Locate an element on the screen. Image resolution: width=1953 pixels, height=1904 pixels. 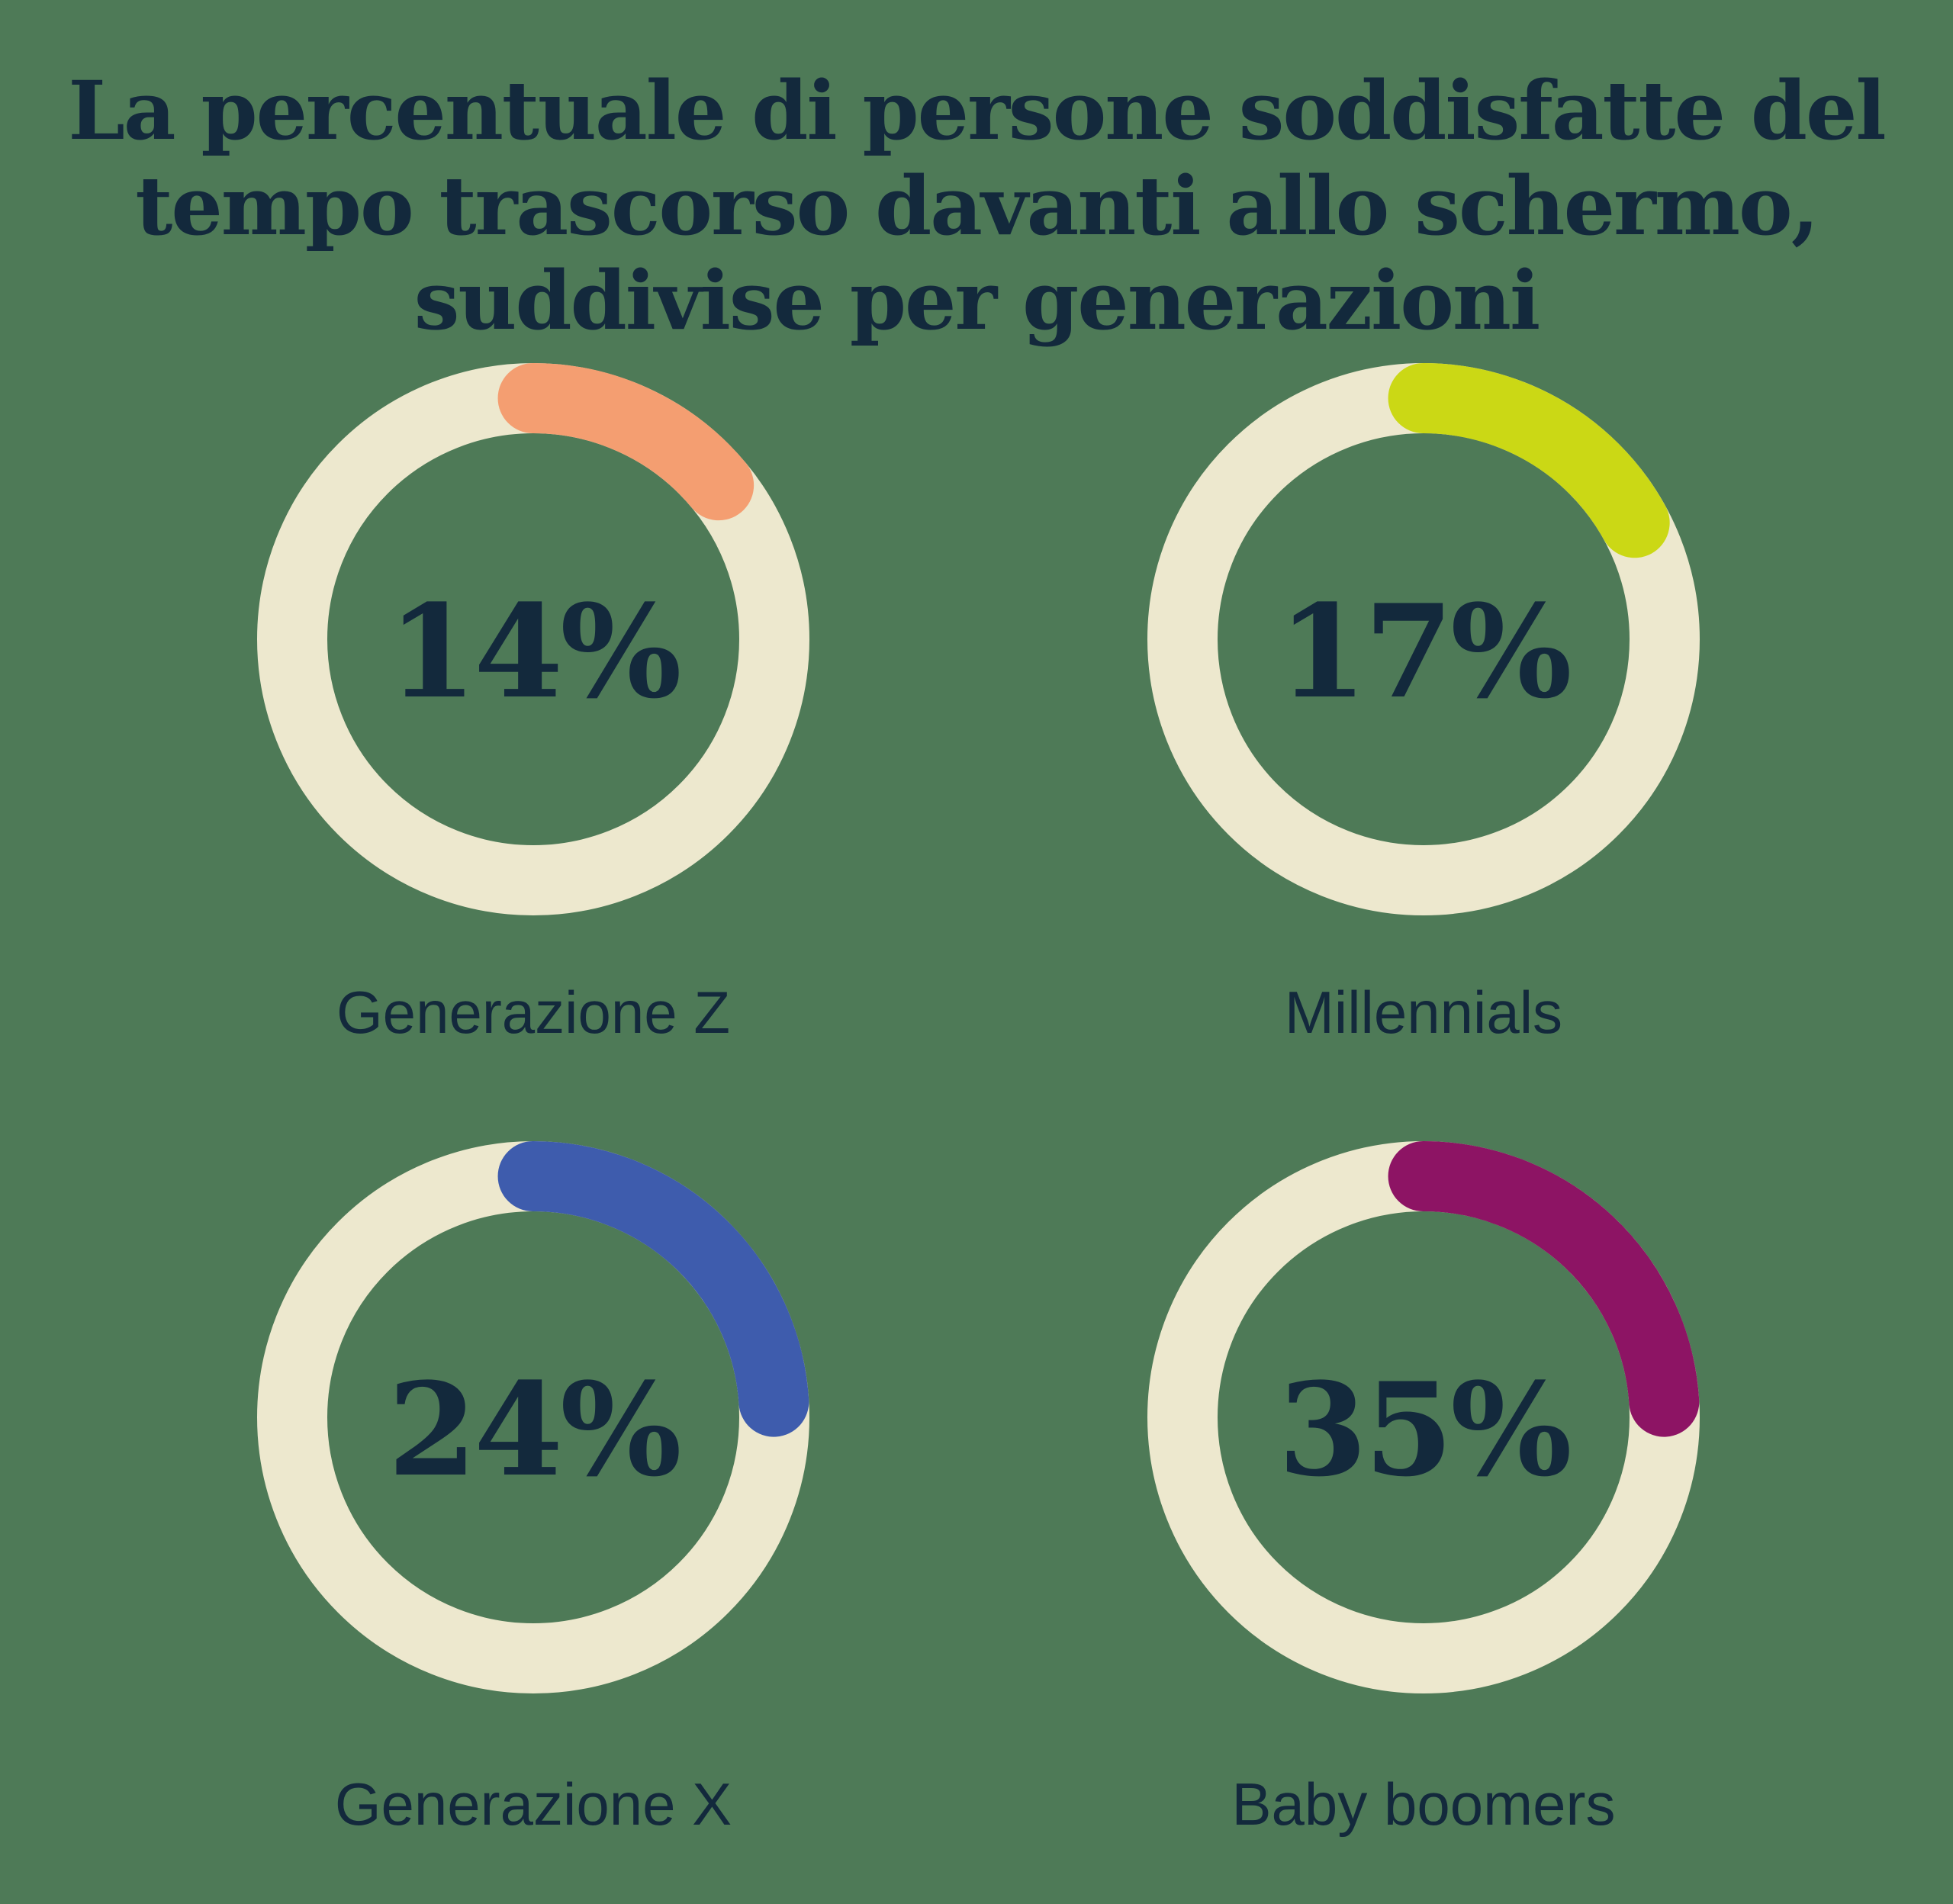
donut-value: 24% is located at coordinates (534, 1429).